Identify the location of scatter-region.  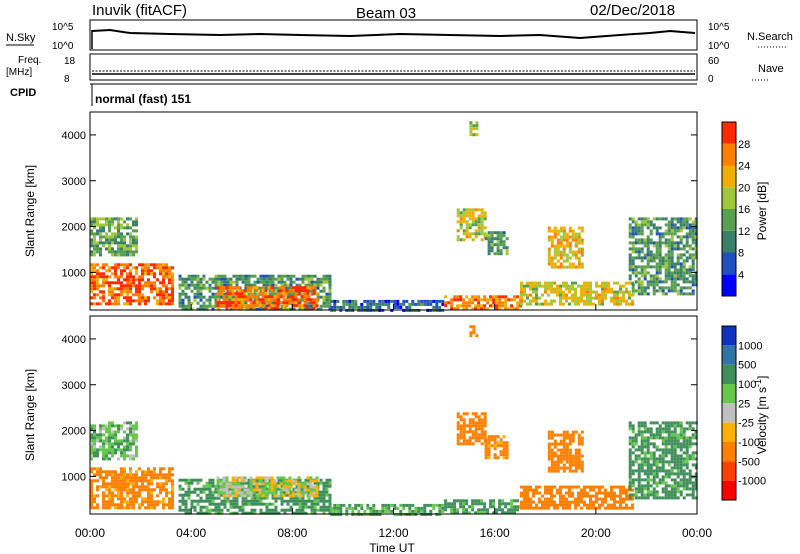
(132, 284).